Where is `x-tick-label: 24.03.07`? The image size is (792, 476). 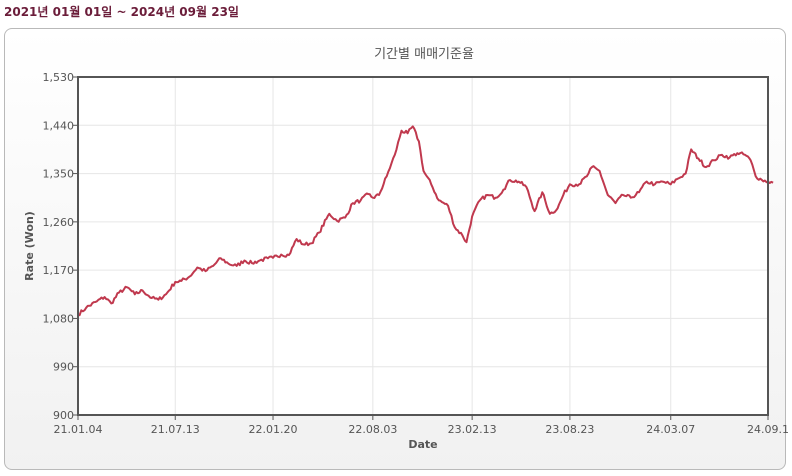 x-tick-label: 24.03.07 is located at coordinates (670, 429).